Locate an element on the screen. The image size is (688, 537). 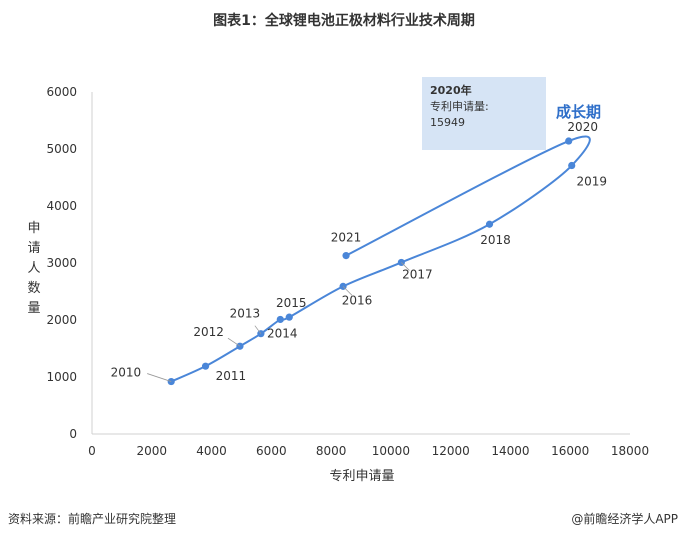
y-tick-label: 6000 is located at coordinates (61, 92).